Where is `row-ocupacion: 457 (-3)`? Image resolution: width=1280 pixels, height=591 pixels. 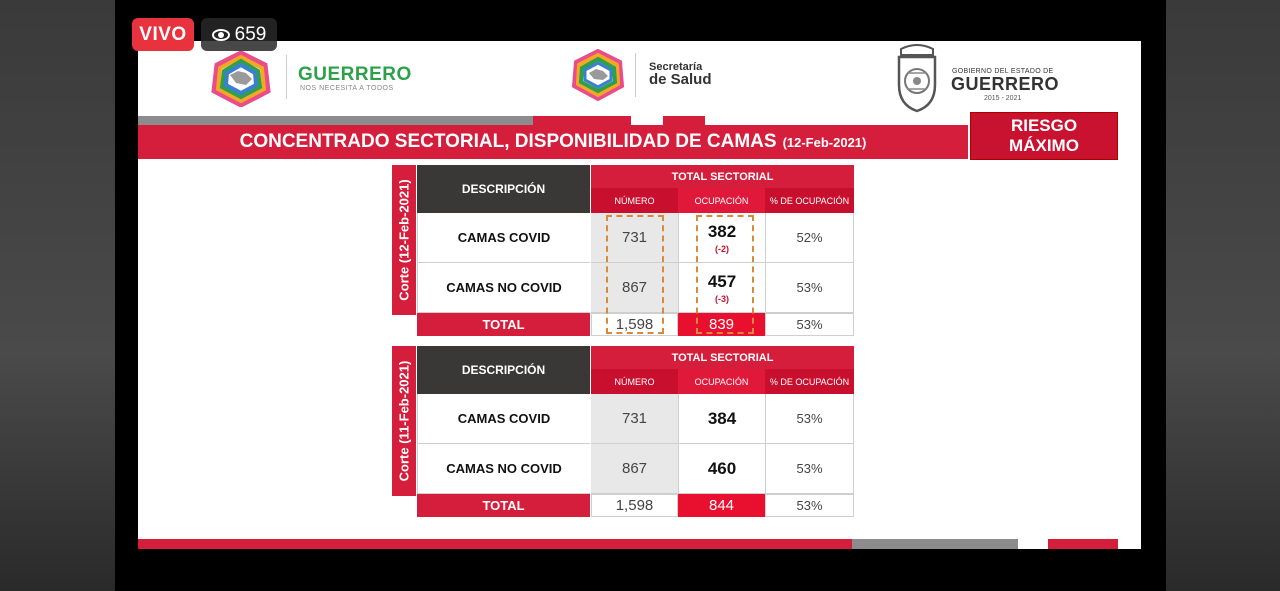 row-ocupacion: 457 (-3) is located at coordinates (721, 288).